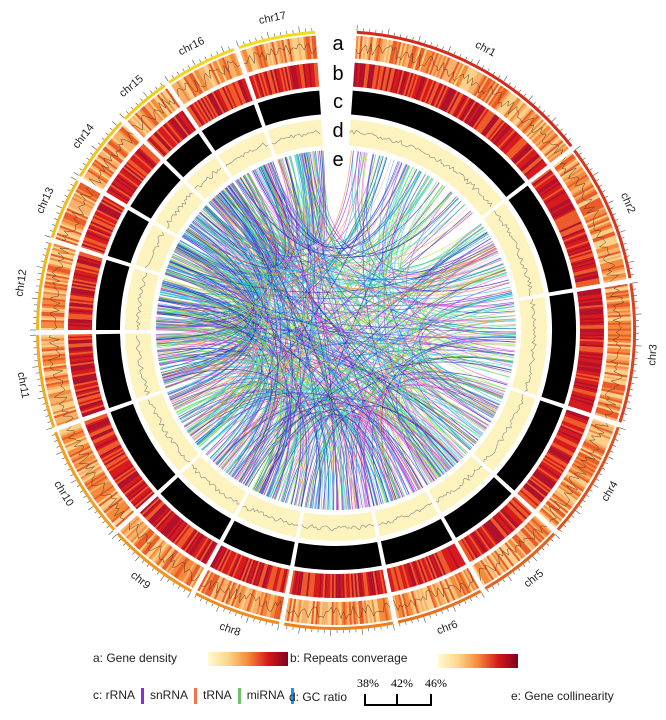 This screenshot has height=720, width=666. What do you see at coordinates (292, 696) in the screenshot?
I see `mirna-swatch` at bounding box center [292, 696].